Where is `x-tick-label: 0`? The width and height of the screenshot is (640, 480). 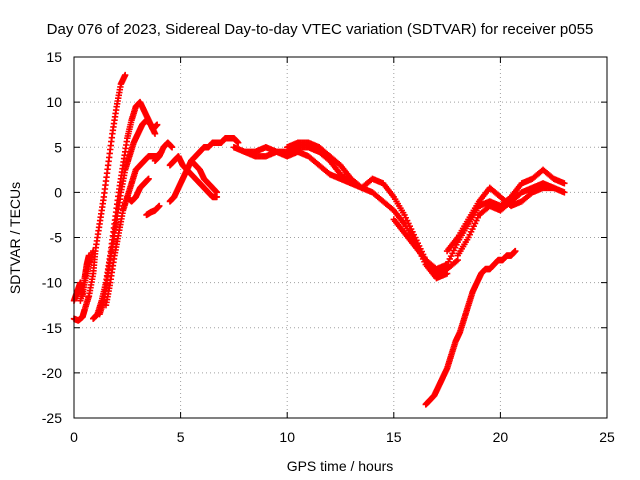 x-tick-label: 0 is located at coordinates (74, 437).